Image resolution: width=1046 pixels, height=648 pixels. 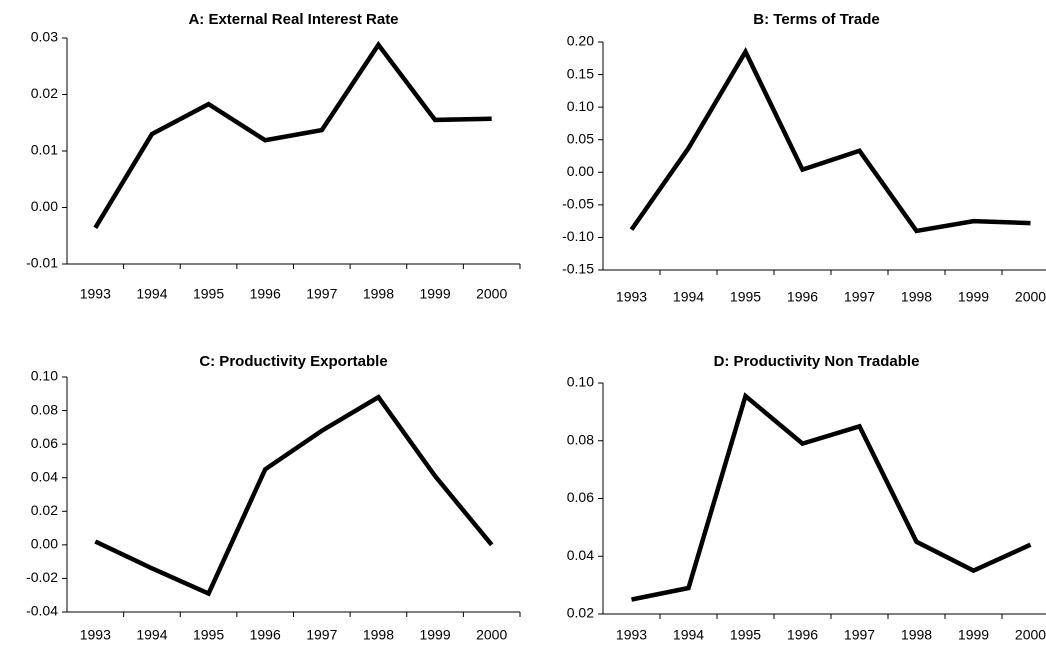 What do you see at coordinates (578, 269) in the screenshot?
I see `y-tick-label: -0.15` at bounding box center [578, 269].